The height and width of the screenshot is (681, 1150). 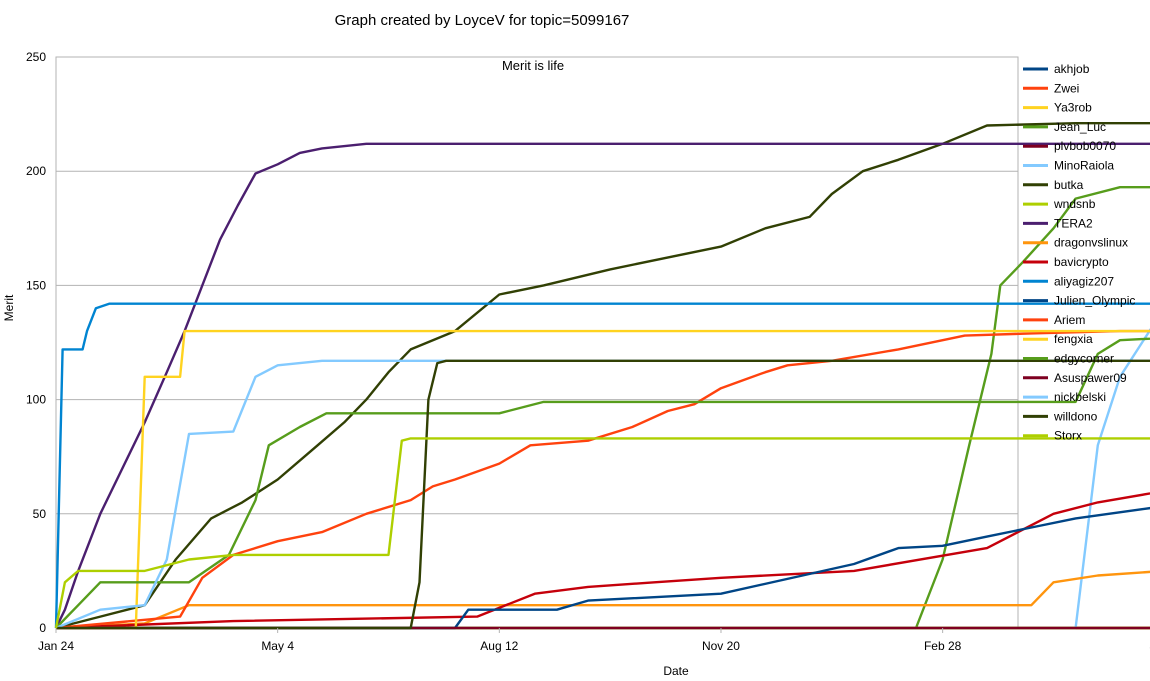 I want to click on legend-label: Jean_Luc, so click(x=1080, y=127).